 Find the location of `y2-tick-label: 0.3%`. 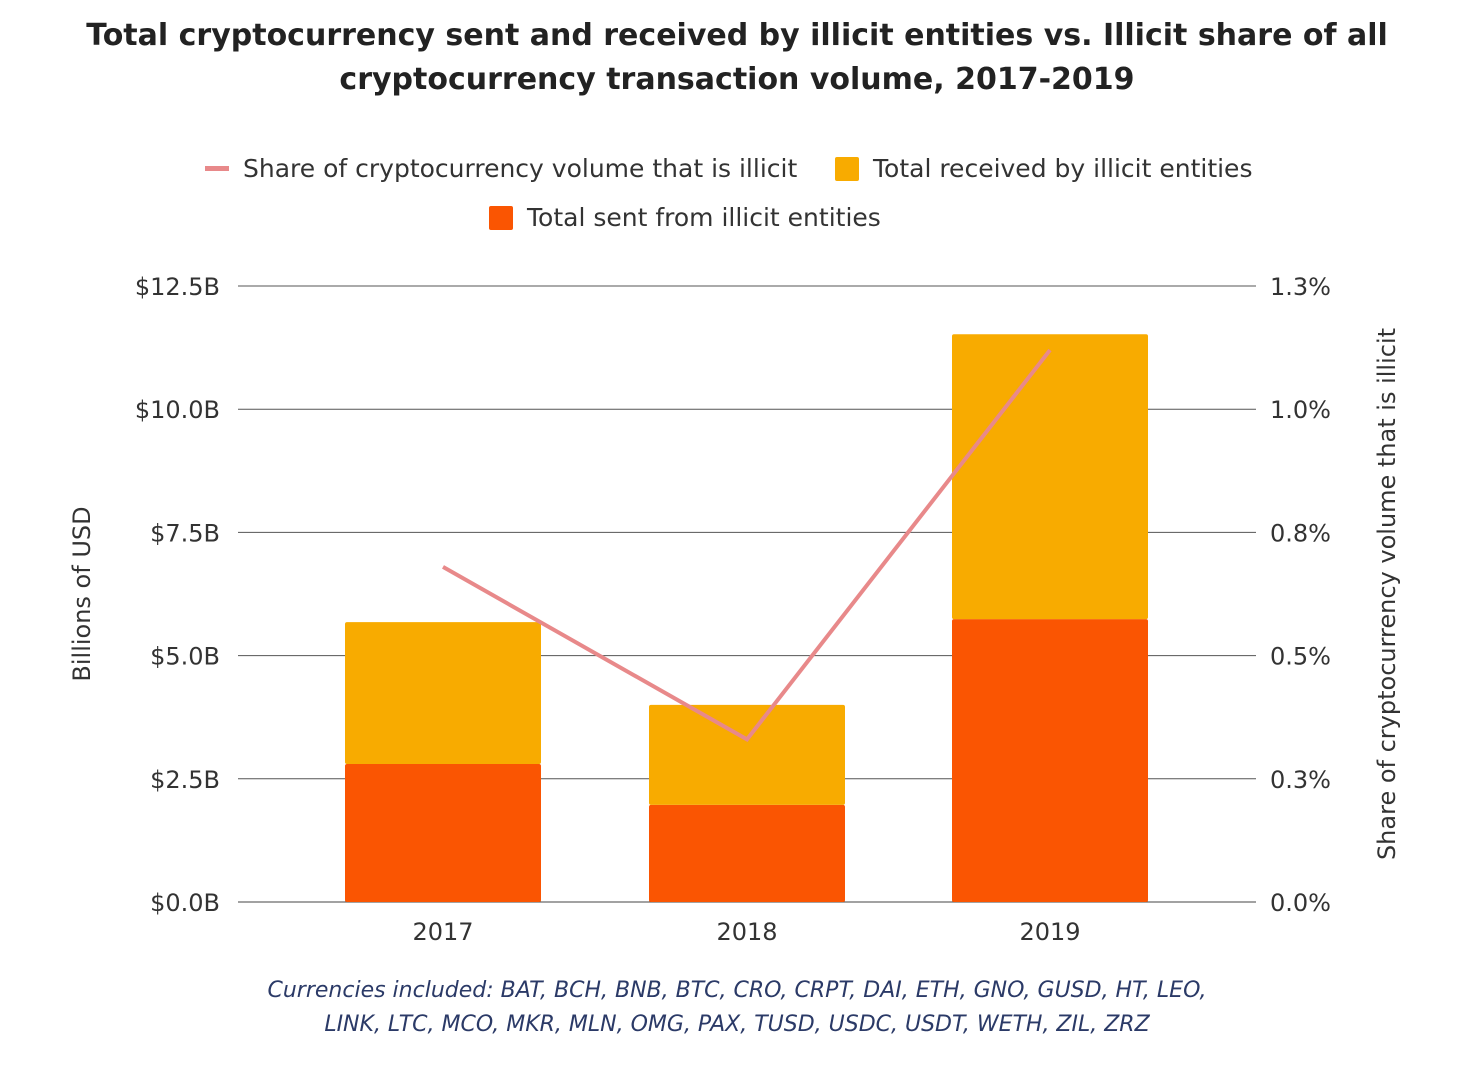

y2-tick-label: 0.3% is located at coordinates (1300, 780).